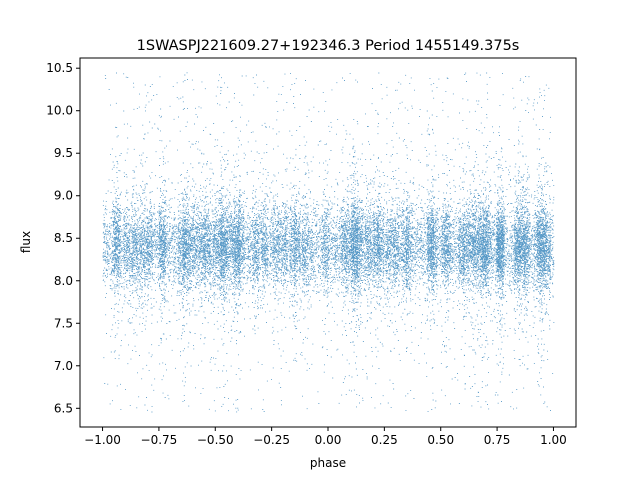 The image size is (640, 480). Describe the element at coordinates (102, 440) in the screenshot. I see `x-tick-label: −1.00` at that location.